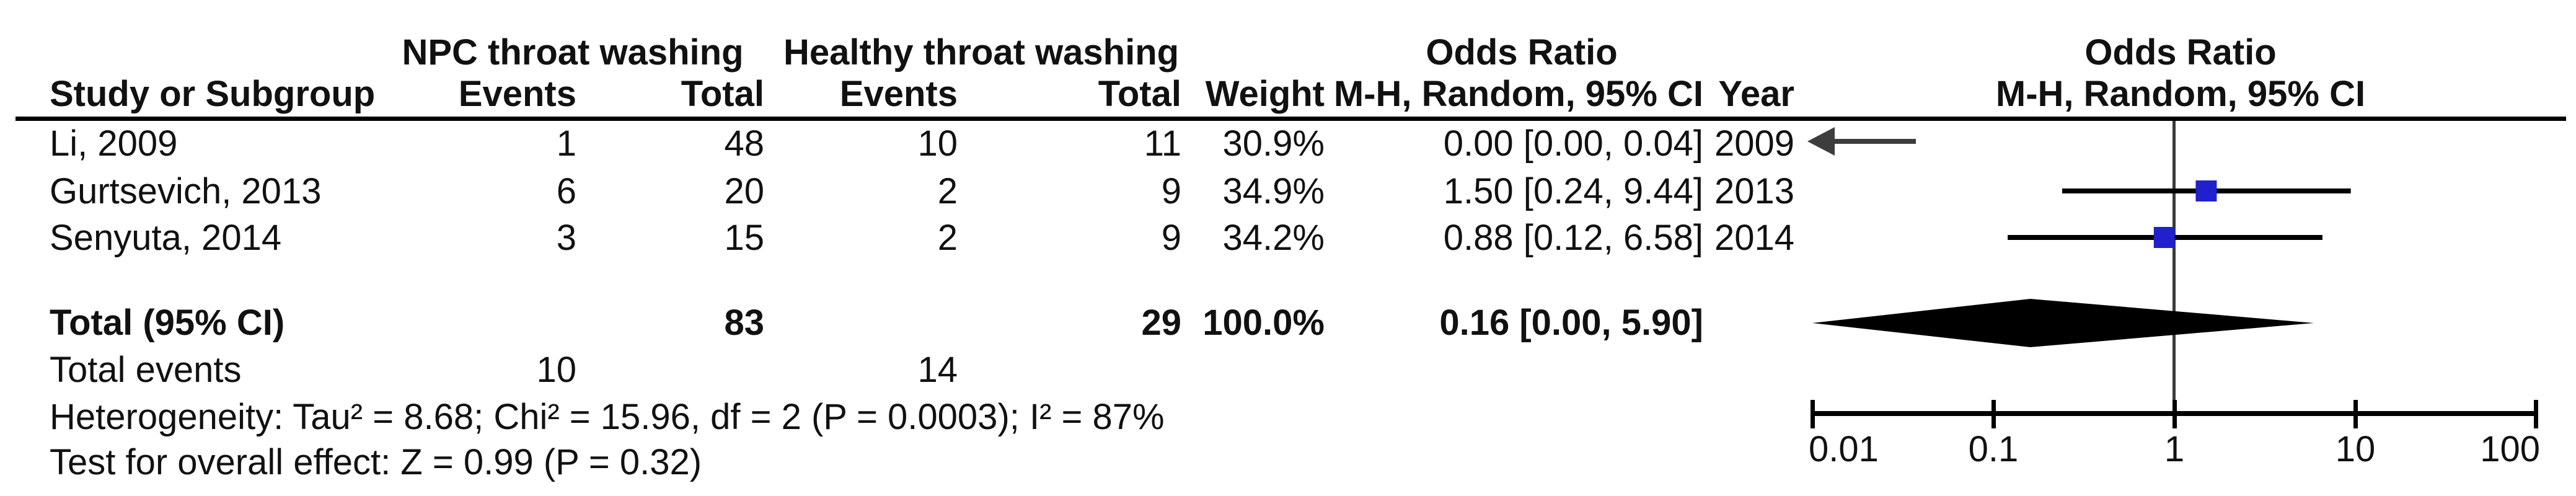  Describe the element at coordinates (114, 143) in the screenshot. I see `study-name: Li, 2009` at that location.